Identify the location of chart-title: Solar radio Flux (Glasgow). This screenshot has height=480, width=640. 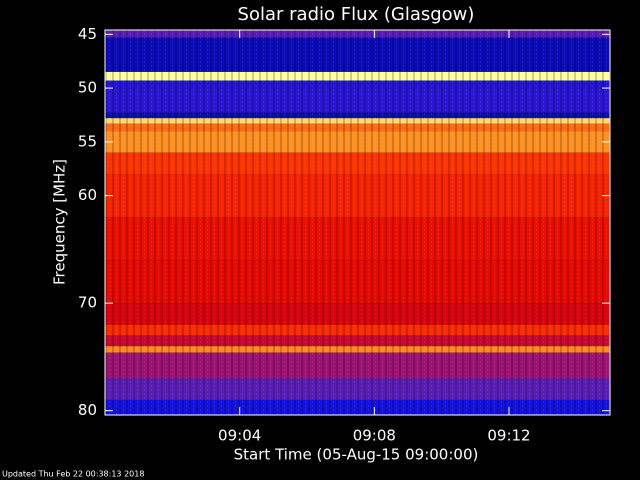
(356, 14).